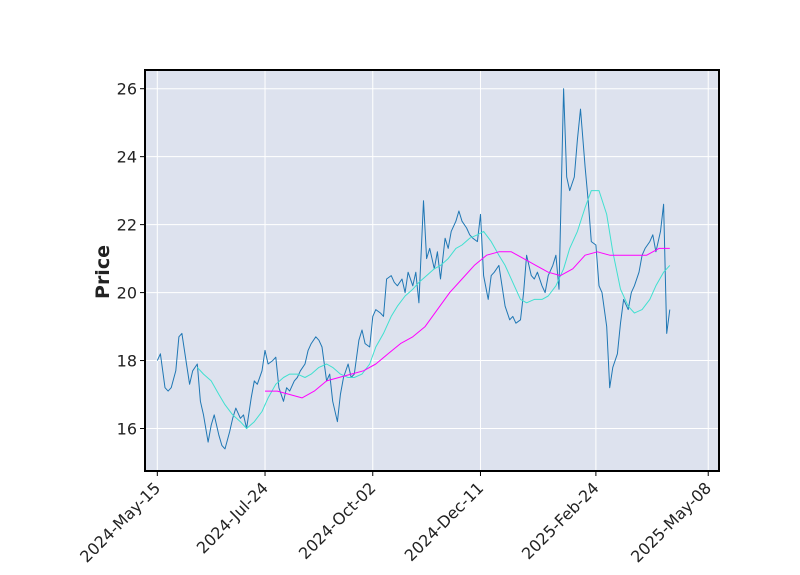  Describe the element at coordinates (232, 517) in the screenshot. I see `x-tick-label: 2024-Jul-24` at that location.